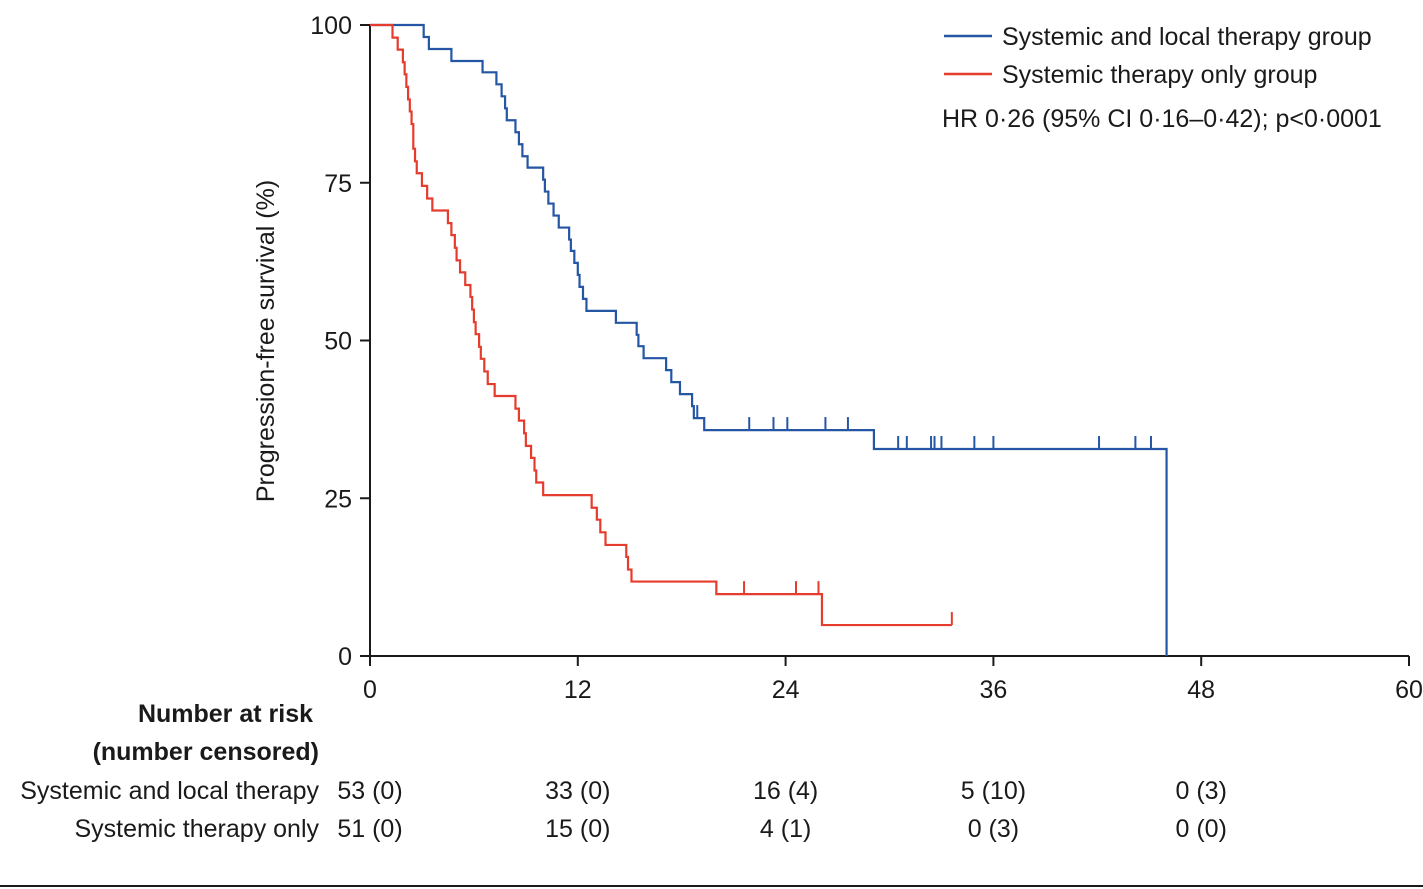  Describe the element at coordinates (578, 690) in the screenshot. I see `x-tick-label: 12` at that location.